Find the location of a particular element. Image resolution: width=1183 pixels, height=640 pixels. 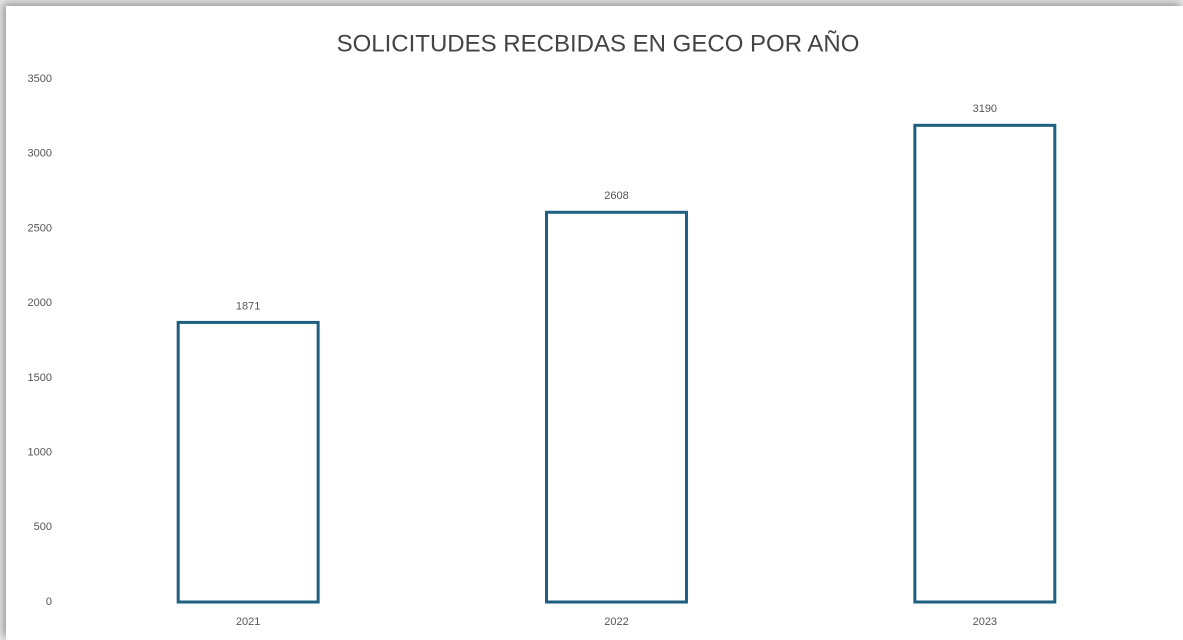

data-label: 2608 is located at coordinates (616, 196).